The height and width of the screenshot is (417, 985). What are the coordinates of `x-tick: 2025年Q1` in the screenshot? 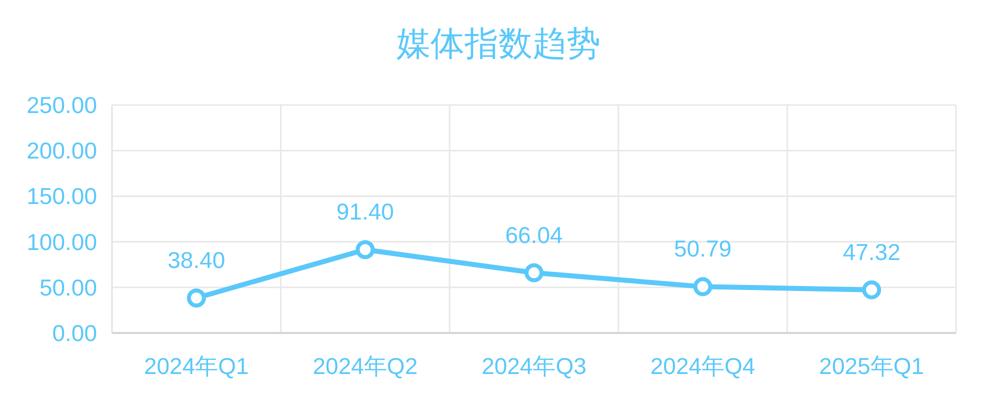 It's located at (871, 366).